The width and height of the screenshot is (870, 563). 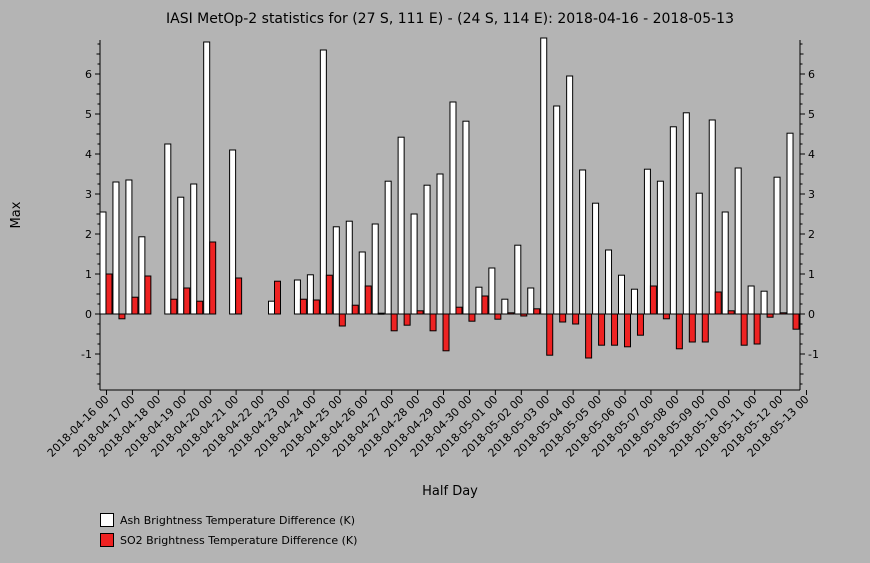 I want to click on y-tick-label-right: 1, so click(x=811, y=274).